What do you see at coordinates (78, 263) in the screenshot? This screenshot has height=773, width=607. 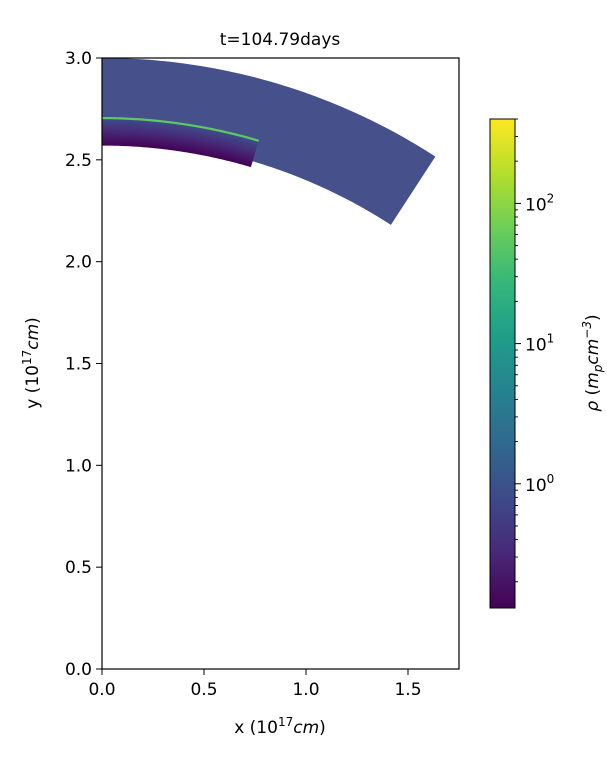 I see `y-tick-label: 2.0` at bounding box center [78, 263].